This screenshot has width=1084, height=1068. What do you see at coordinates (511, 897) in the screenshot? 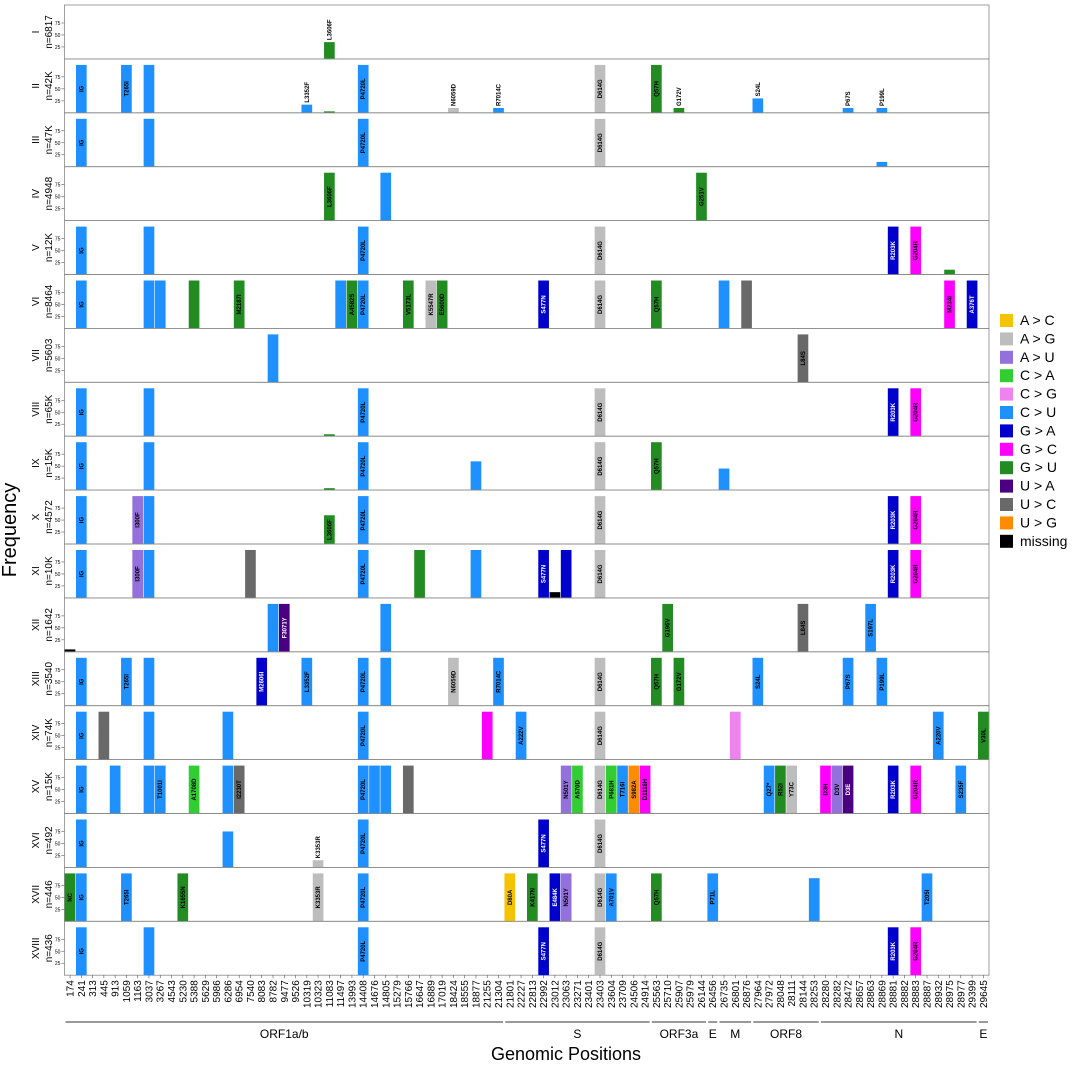
I see `bar-label: D80A` at bounding box center [511, 897].